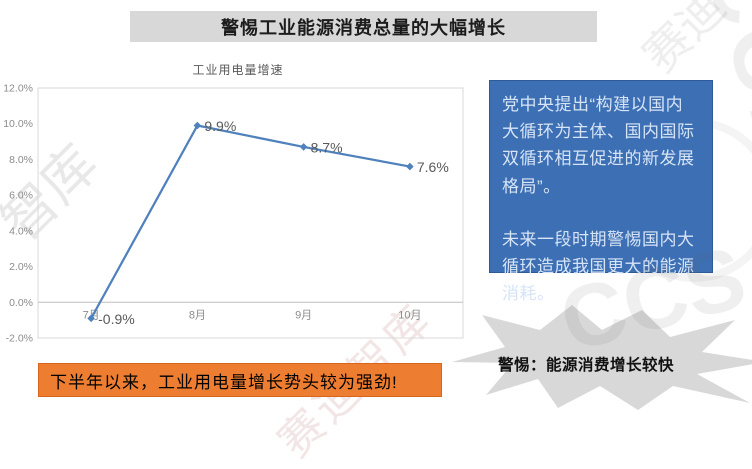 The height and width of the screenshot is (469, 752). What do you see at coordinates (21, 196) in the screenshot?
I see `svg-text: 6.0%` at bounding box center [21, 196].